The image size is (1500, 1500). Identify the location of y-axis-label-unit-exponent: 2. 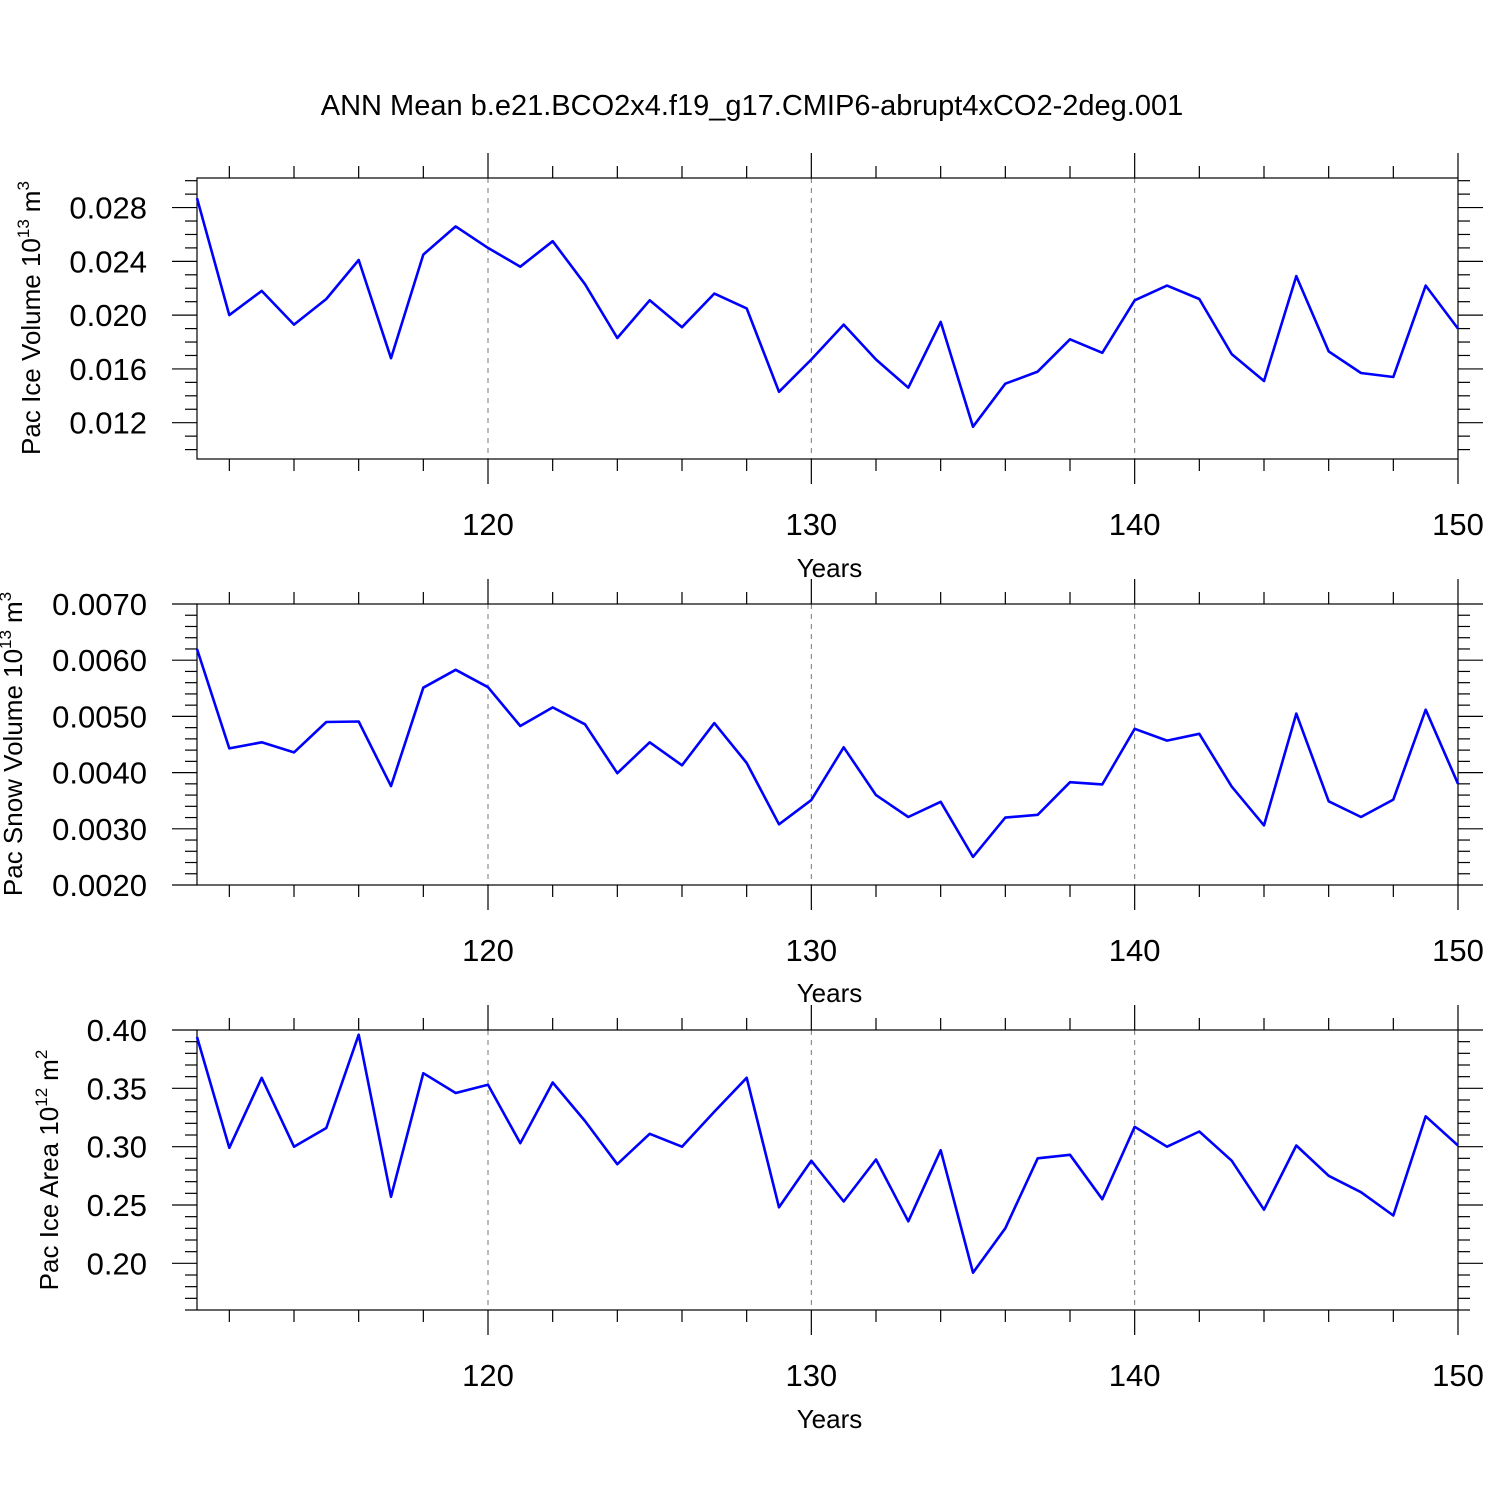
(41, 1054).